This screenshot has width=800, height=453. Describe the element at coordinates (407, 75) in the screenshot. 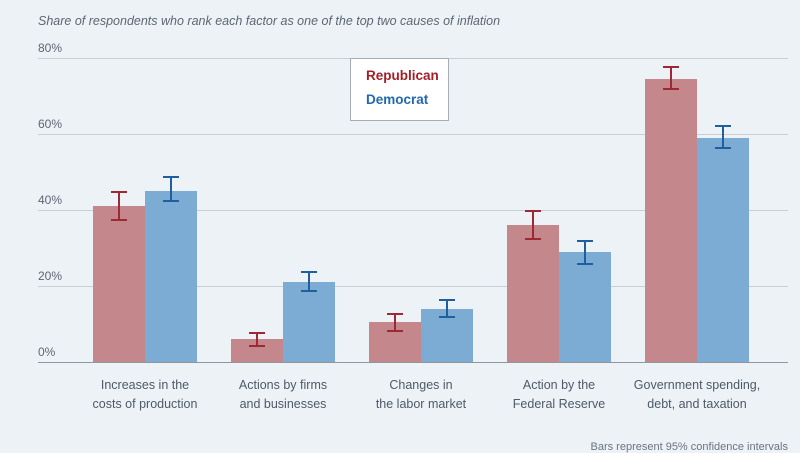

I see `legend-item-republican: Republican` at that location.